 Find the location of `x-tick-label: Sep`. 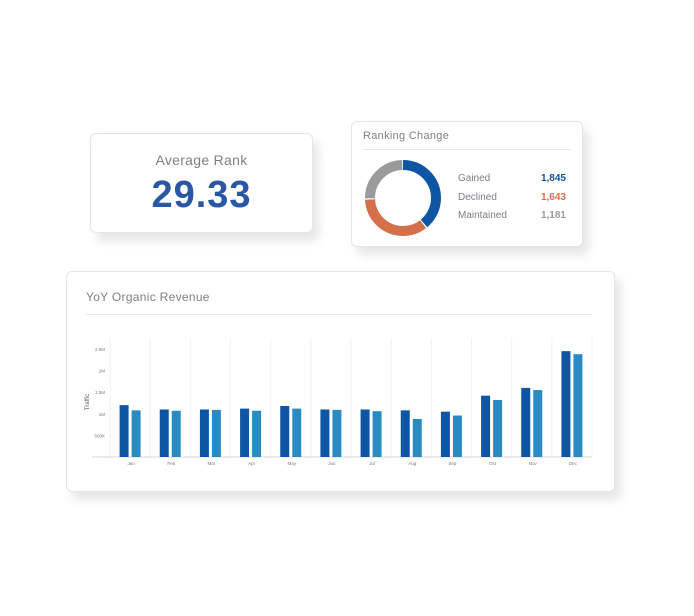

x-tick-label: Sep is located at coordinates (452, 463).